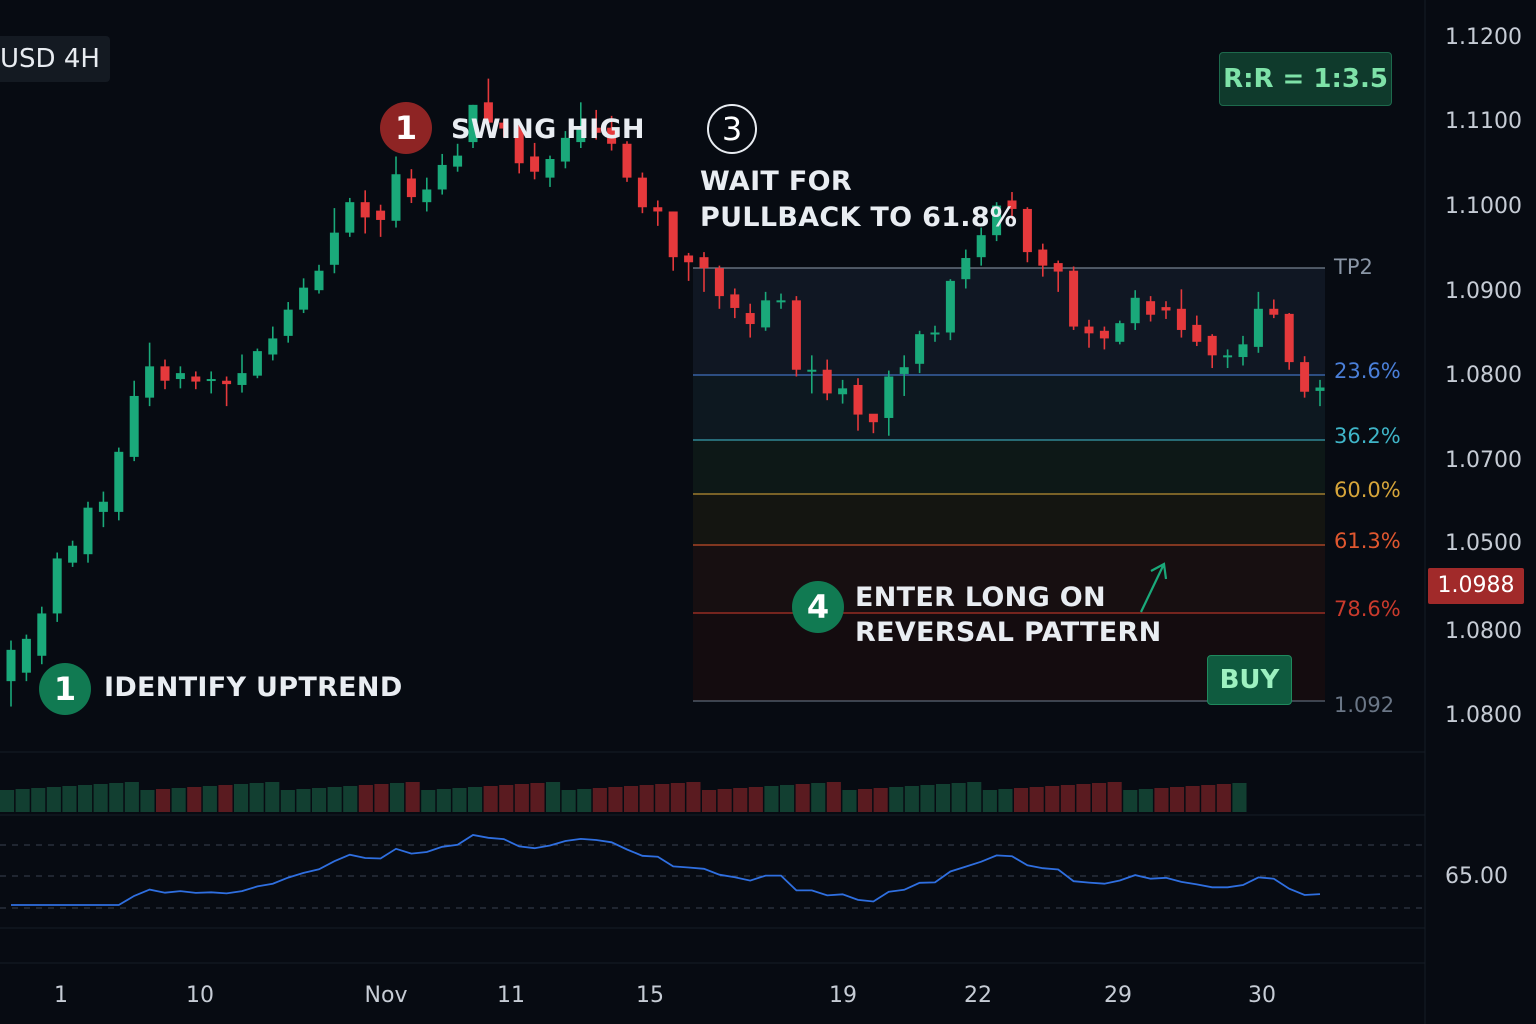  I want to click on price-axis-label: 1.1100, so click(1483, 121).